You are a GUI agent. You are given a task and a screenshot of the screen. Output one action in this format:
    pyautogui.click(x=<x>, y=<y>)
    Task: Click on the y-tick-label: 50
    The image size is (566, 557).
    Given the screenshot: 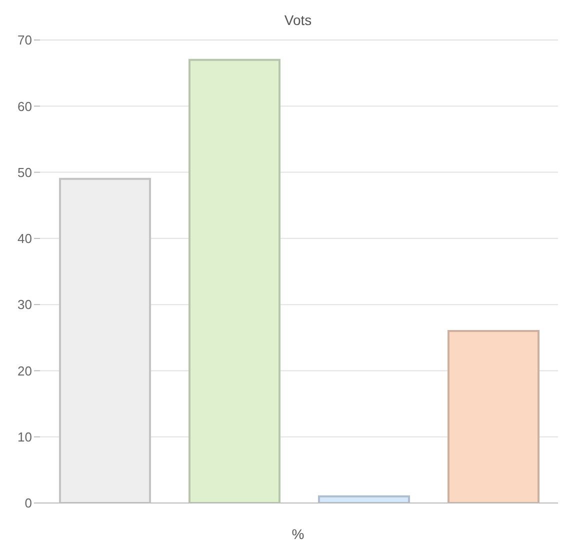 What is the action you would take?
    pyautogui.click(x=25, y=172)
    